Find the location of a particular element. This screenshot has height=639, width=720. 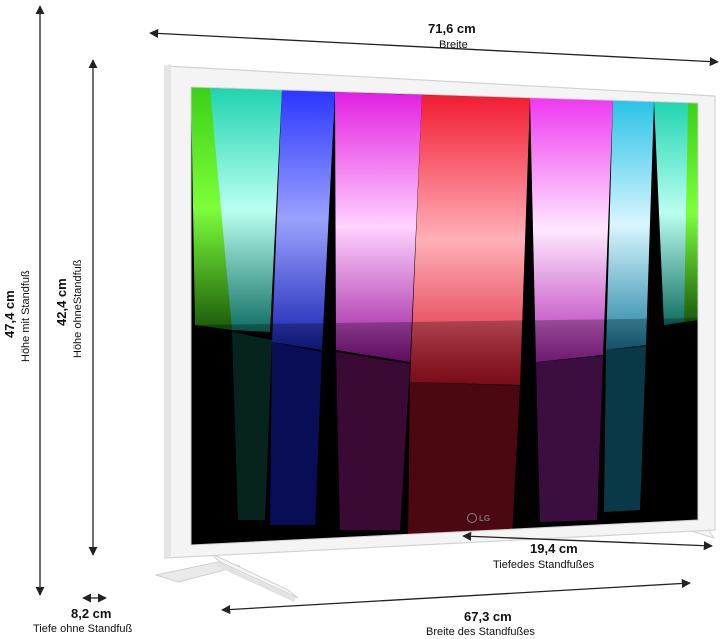

depth-label: Tiefe ohne Standfuß is located at coordinates (83, 629).